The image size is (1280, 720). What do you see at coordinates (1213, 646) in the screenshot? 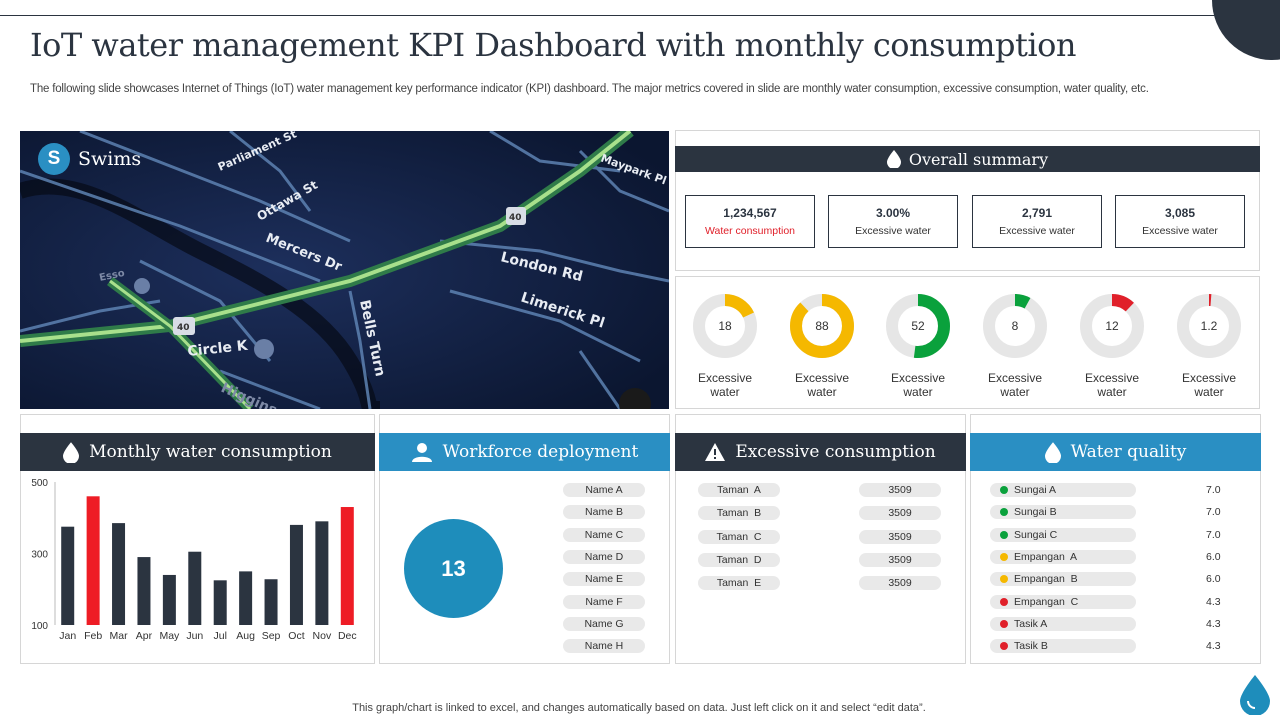
I see `quality-value: 4.3` at bounding box center [1213, 646].